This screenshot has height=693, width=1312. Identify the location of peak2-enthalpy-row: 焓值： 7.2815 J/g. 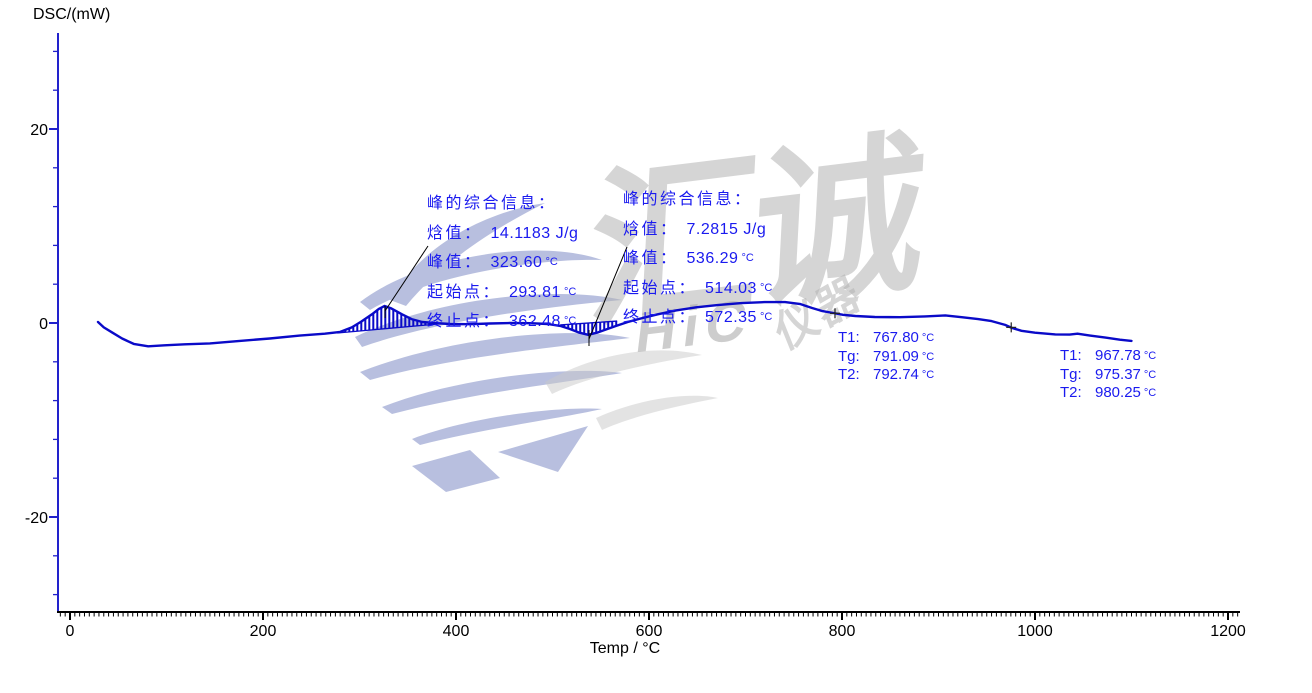
(697, 230).